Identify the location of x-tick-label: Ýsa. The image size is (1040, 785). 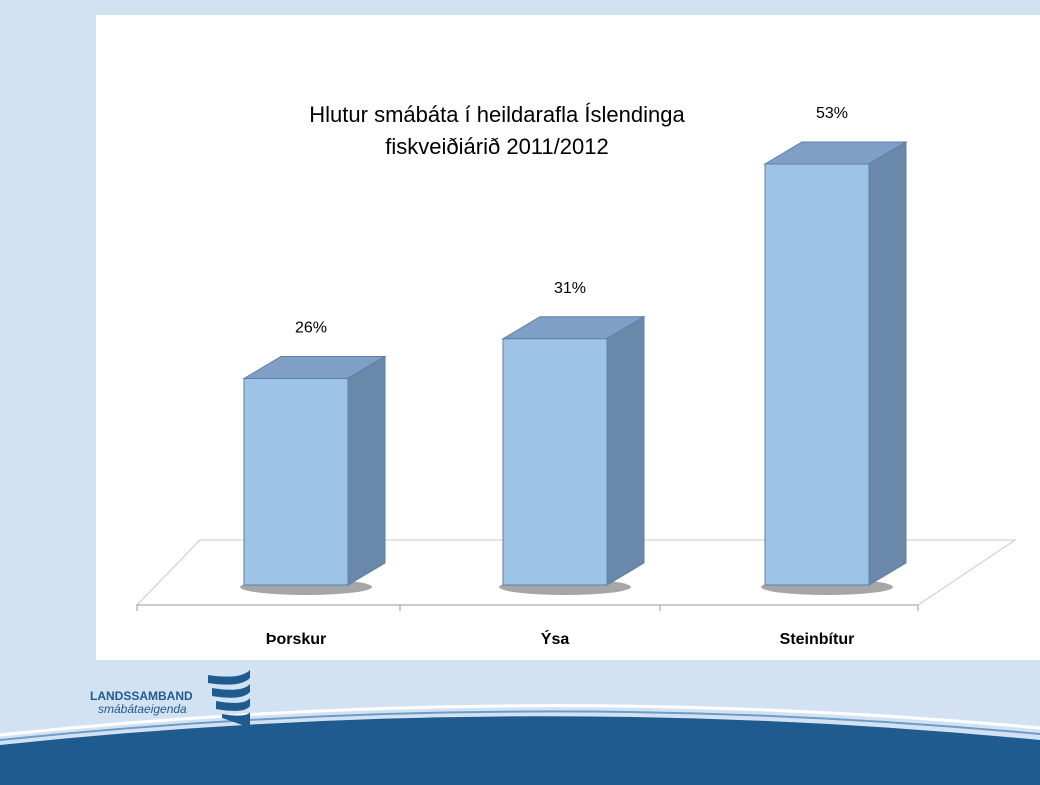
(555, 638).